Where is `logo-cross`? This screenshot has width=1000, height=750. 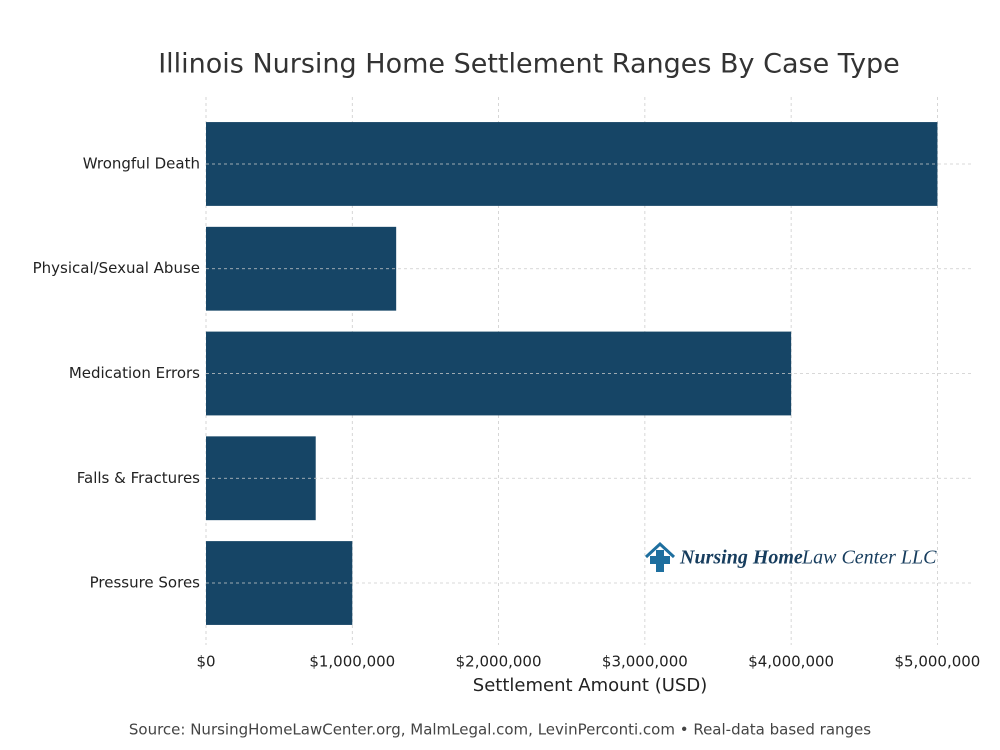
logo-cross is located at coordinates (660, 561).